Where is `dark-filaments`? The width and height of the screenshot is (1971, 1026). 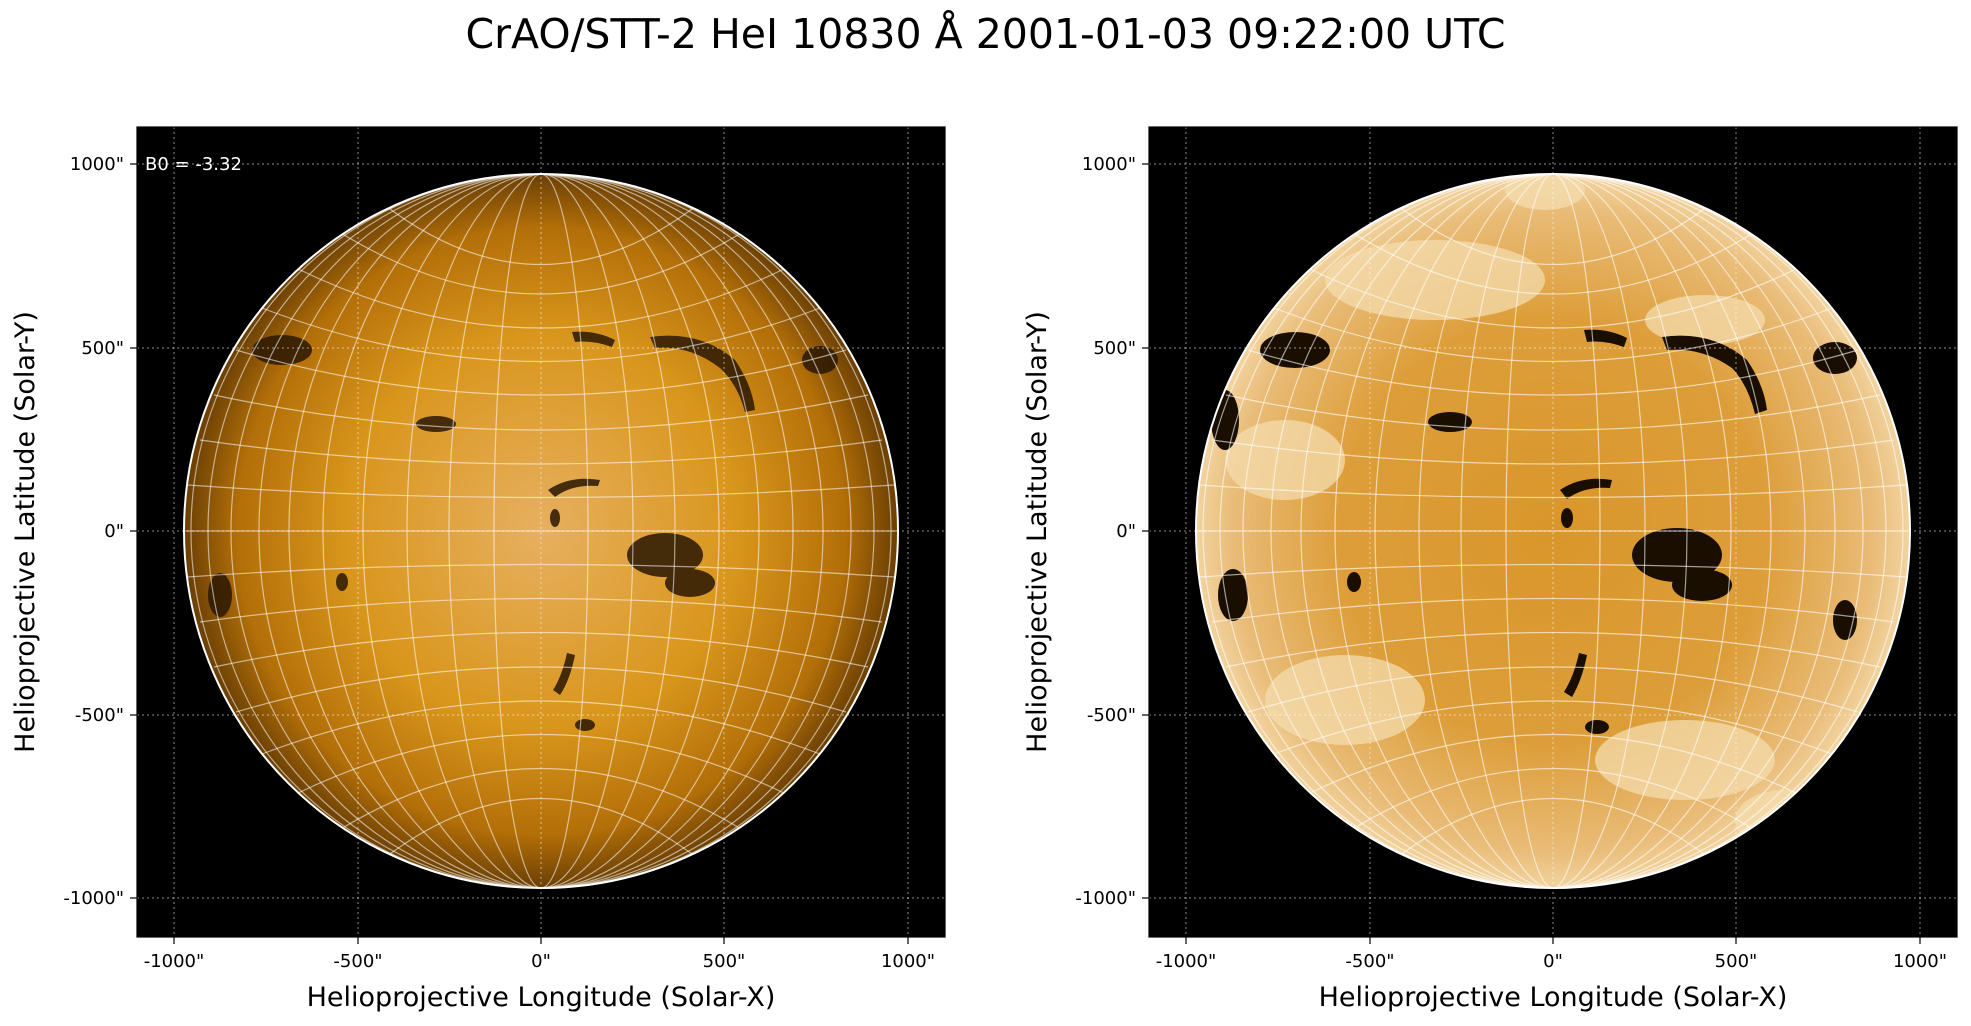 dark-filaments is located at coordinates (1534, 531).